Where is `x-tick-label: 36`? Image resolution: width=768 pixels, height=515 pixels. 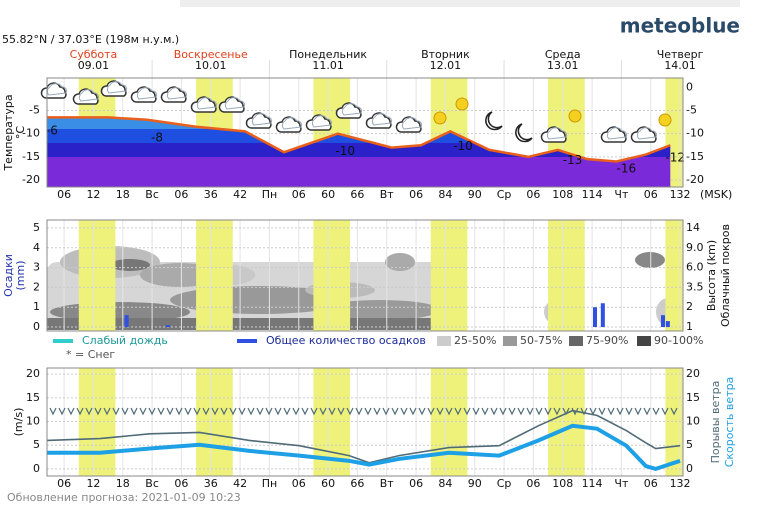
x-tick-label: 36 is located at coordinates (211, 194).